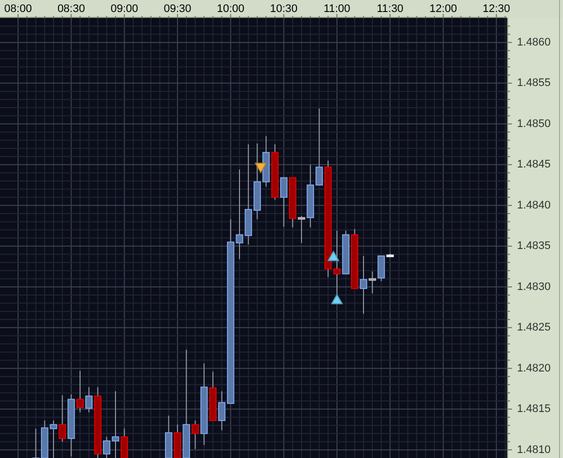  I want to click on y-tick-label: 1.4830, so click(534, 286).